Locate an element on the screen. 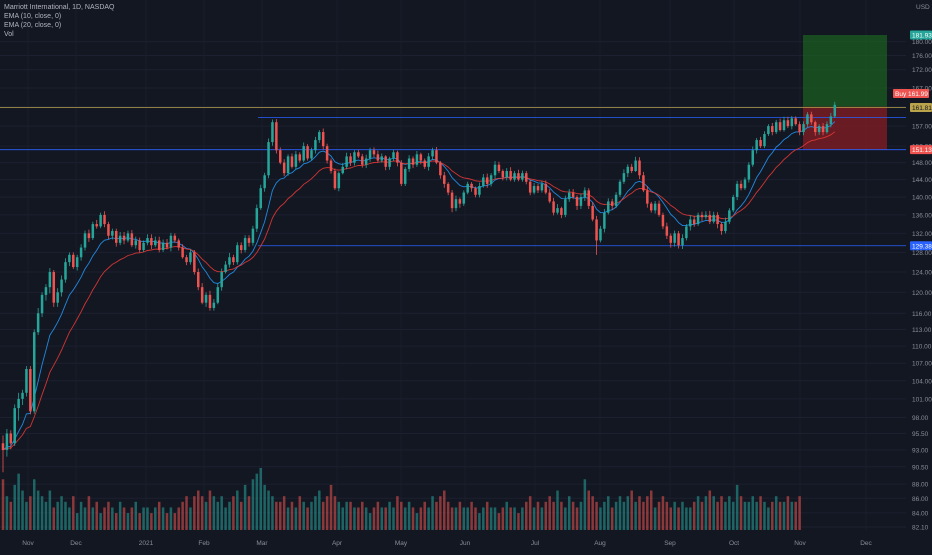 The width and height of the screenshot is (932, 555). legend-symbol: Marriott International, 1D, NASDAQ is located at coordinates (59, 7).